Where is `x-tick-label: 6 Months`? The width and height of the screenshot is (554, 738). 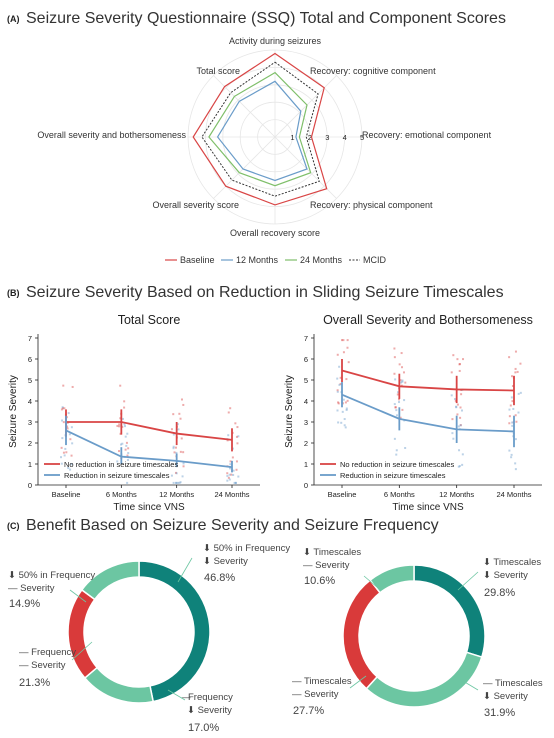 x-tick-label: 6 Months is located at coordinates (121, 494).